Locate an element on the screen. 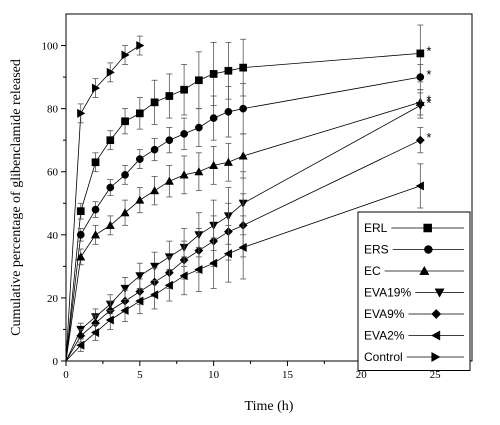  legend-label: EC is located at coordinates (372, 271).